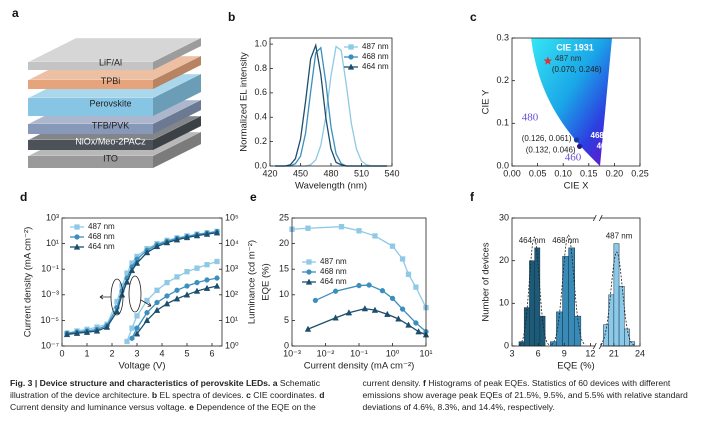 This screenshot has height=426, width=703. Describe the element at coordinates (110, 62) in the screenshot. I see `layer-label: LiF/Al` at that location.